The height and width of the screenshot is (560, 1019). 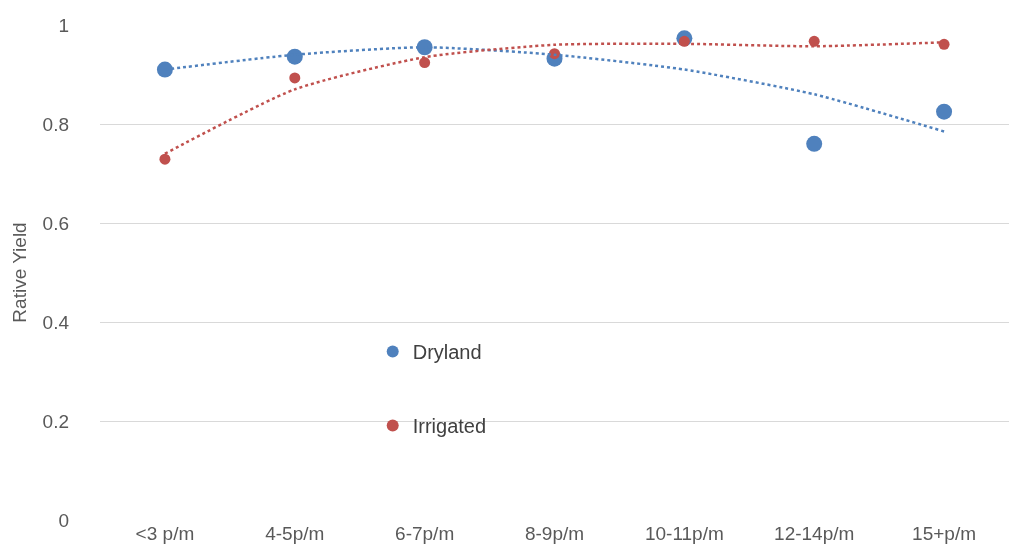 I want to click on x-tick-label: <3 p/m, so click(x=165, y=533).